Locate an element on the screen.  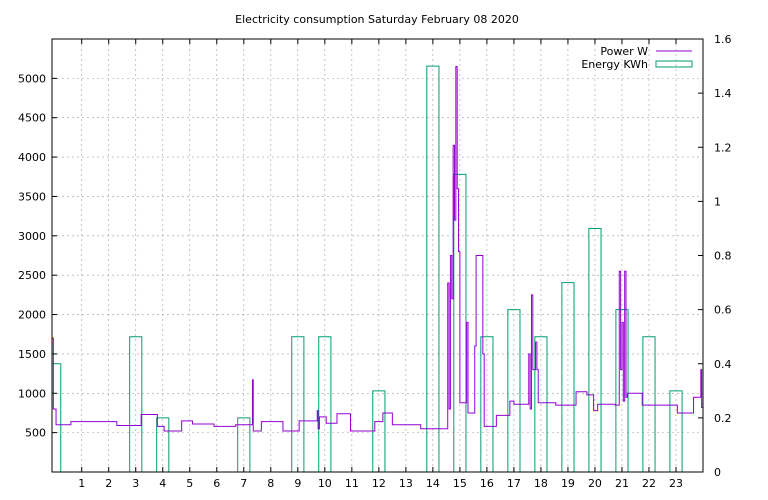
y2-tick-label: 0.6 is located at coordinates (723, 310).